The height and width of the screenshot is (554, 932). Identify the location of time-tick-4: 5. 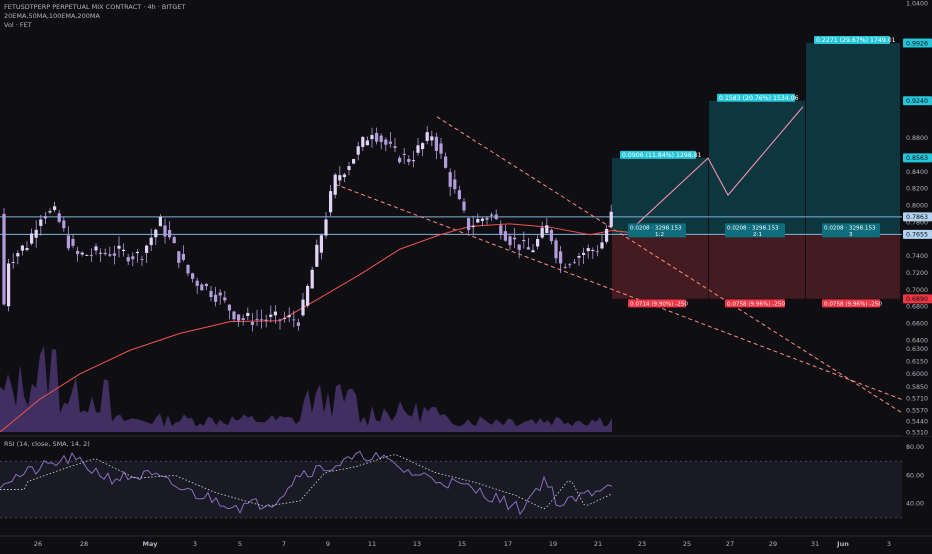
(240, 544).